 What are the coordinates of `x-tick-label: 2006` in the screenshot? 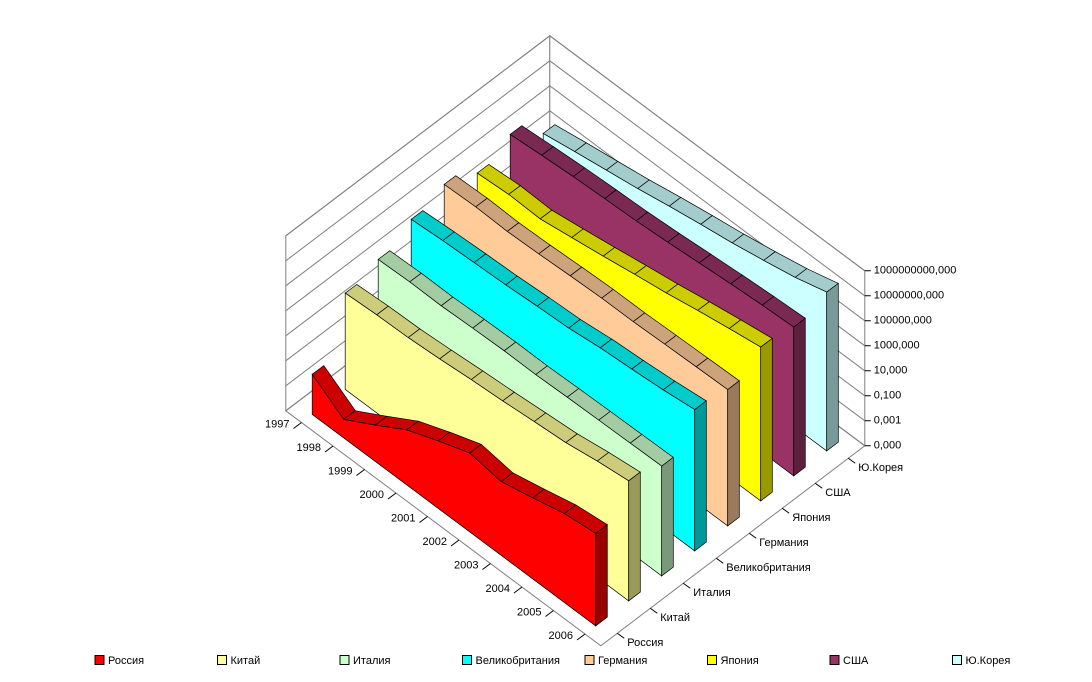 It's located at (561, 636).